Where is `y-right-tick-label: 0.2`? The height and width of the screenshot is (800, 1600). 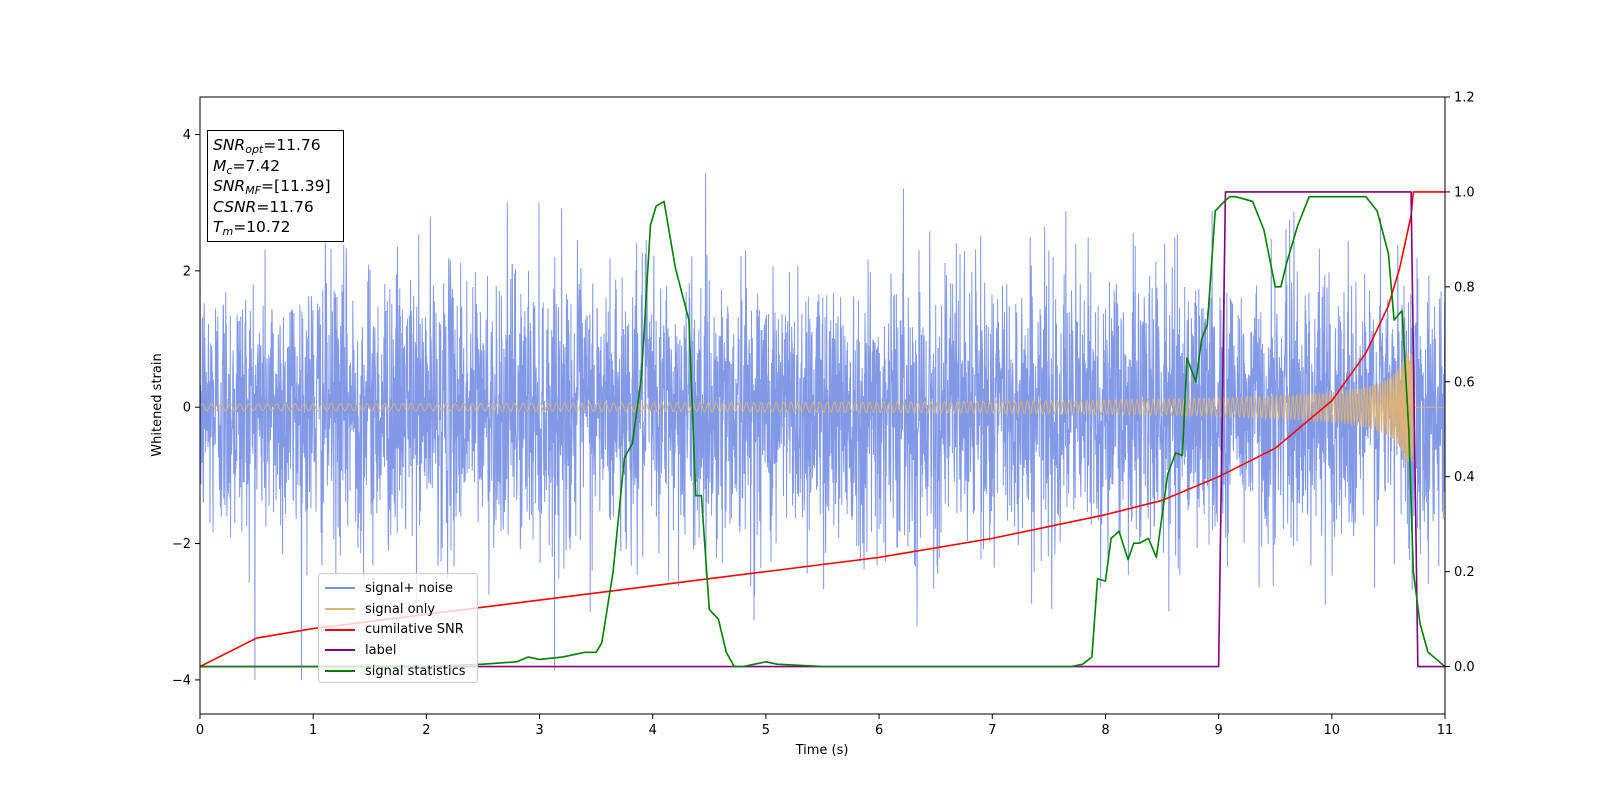
y-right-tick-label: 0.2 is located at coordinates (1464, 572).